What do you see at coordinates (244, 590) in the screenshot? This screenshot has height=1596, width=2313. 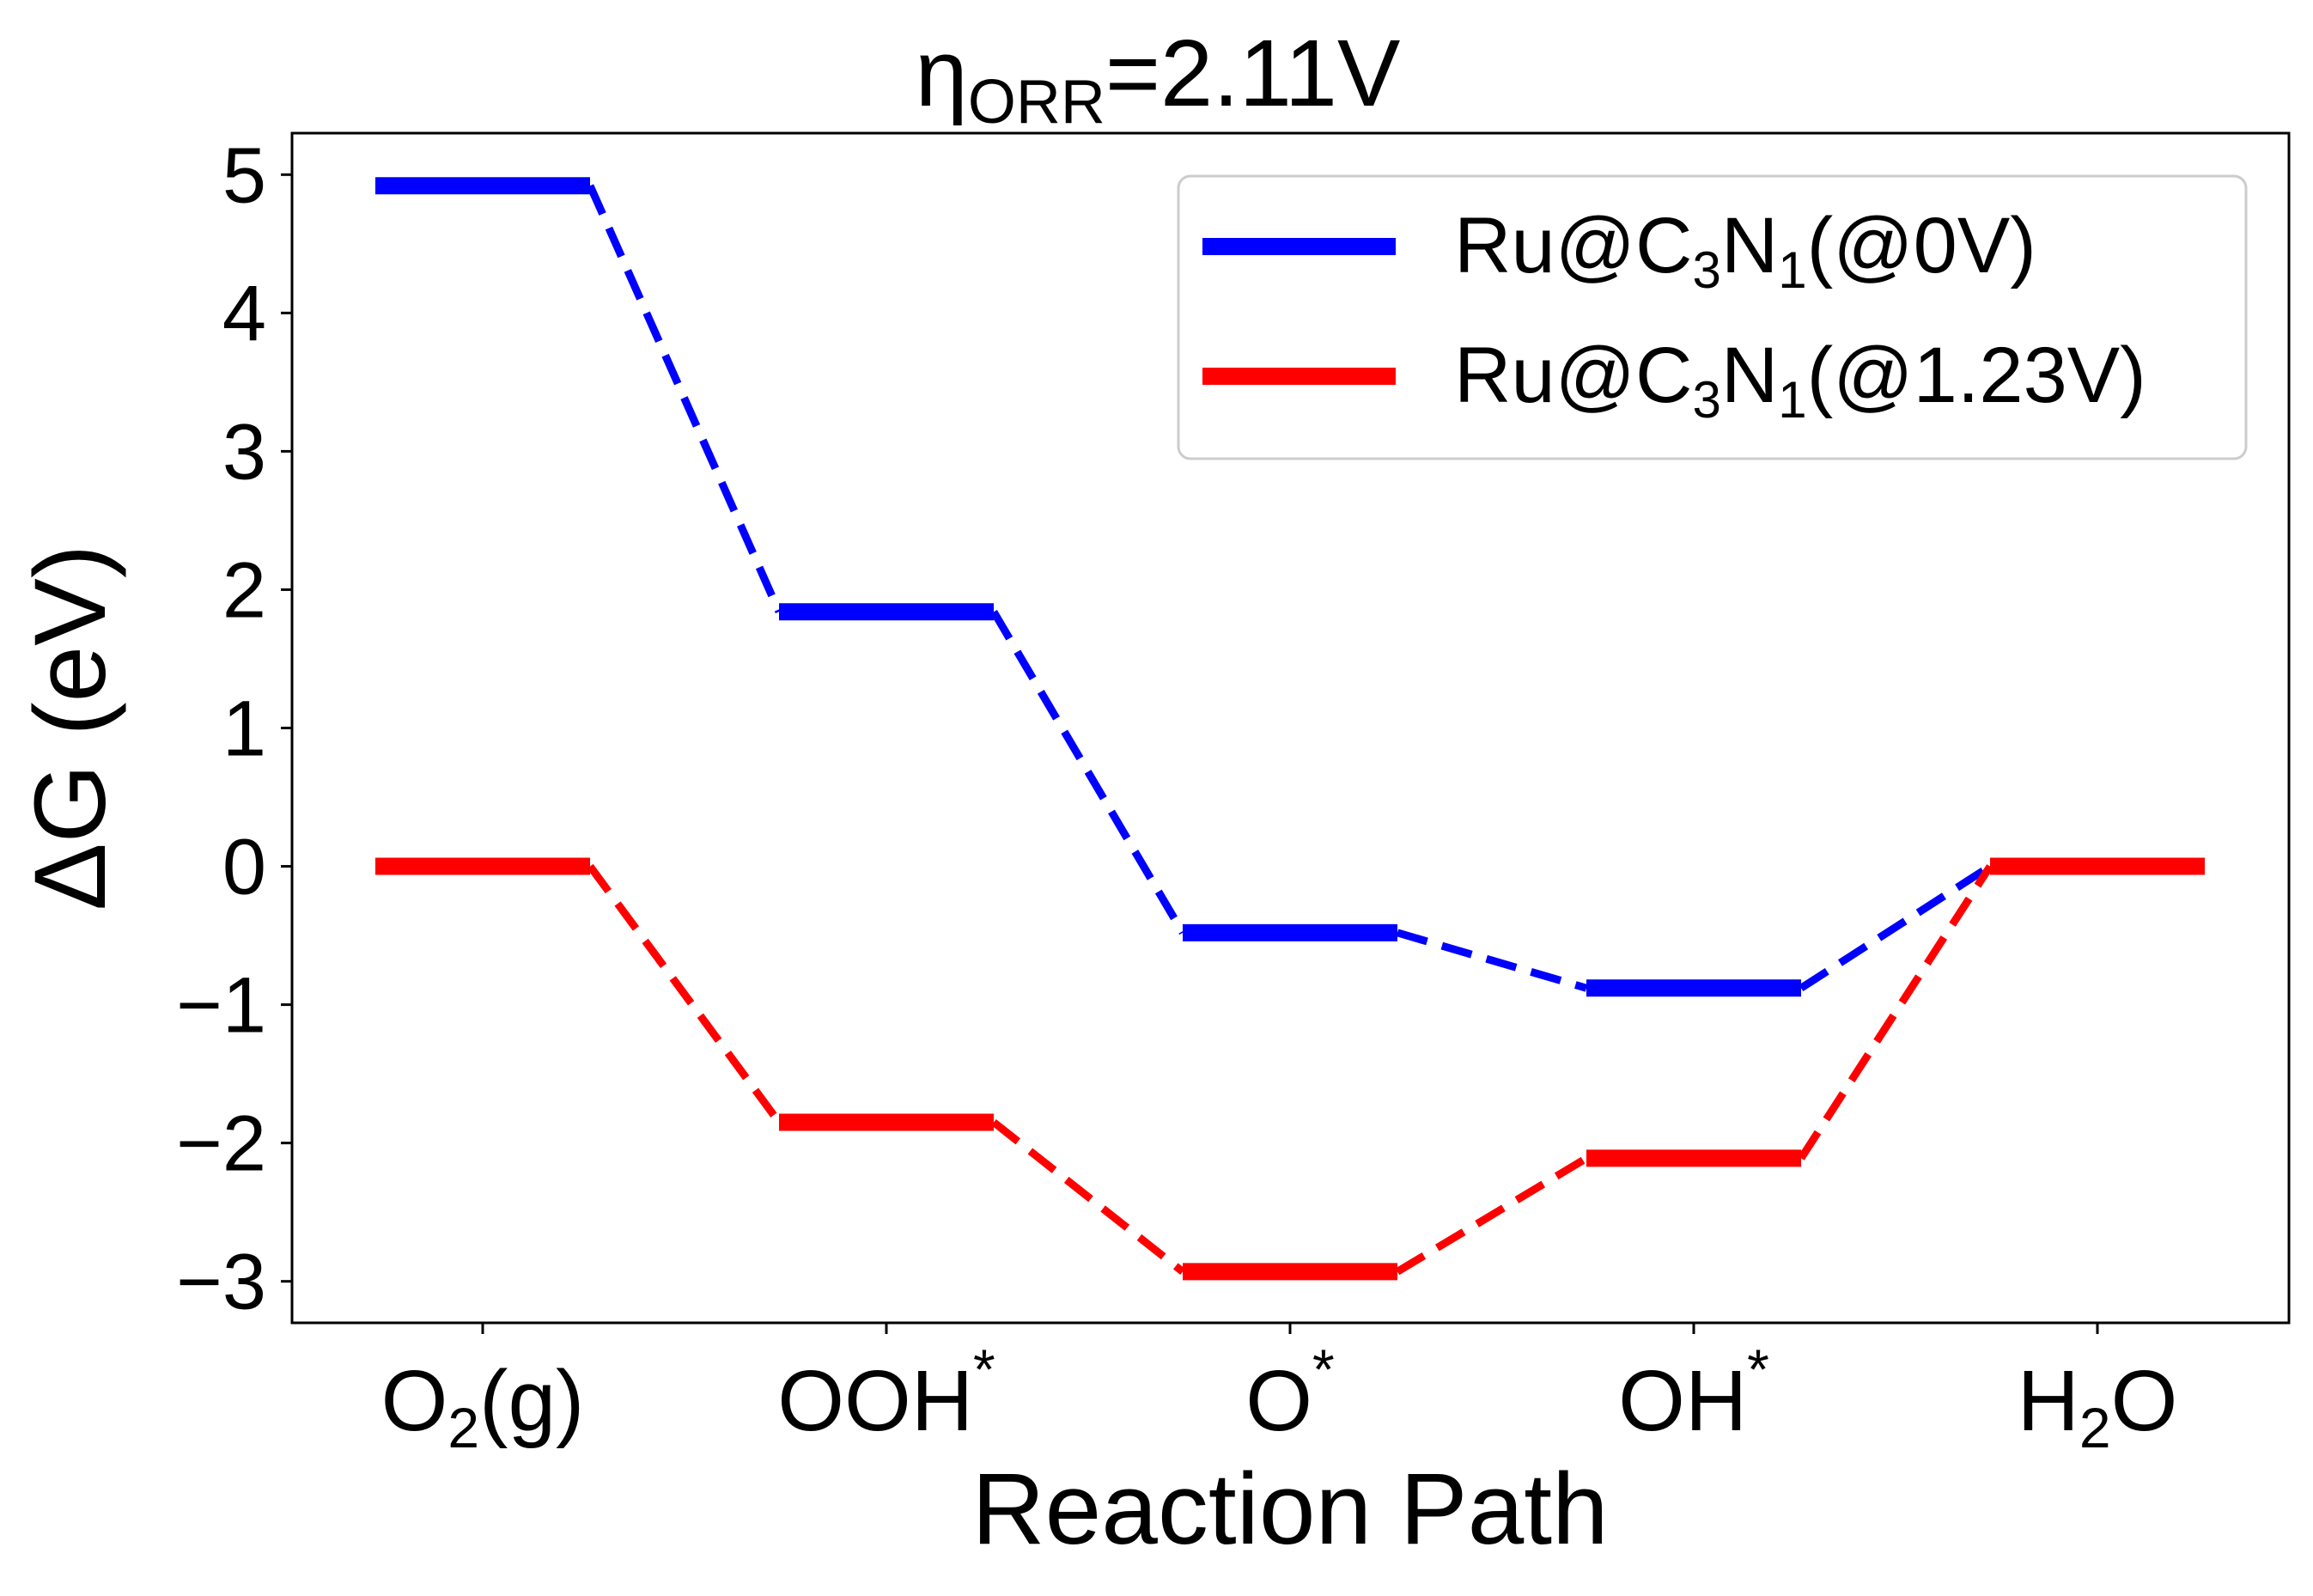 I see `y-tick-label-3: 2` at bounding box center [244, 590].